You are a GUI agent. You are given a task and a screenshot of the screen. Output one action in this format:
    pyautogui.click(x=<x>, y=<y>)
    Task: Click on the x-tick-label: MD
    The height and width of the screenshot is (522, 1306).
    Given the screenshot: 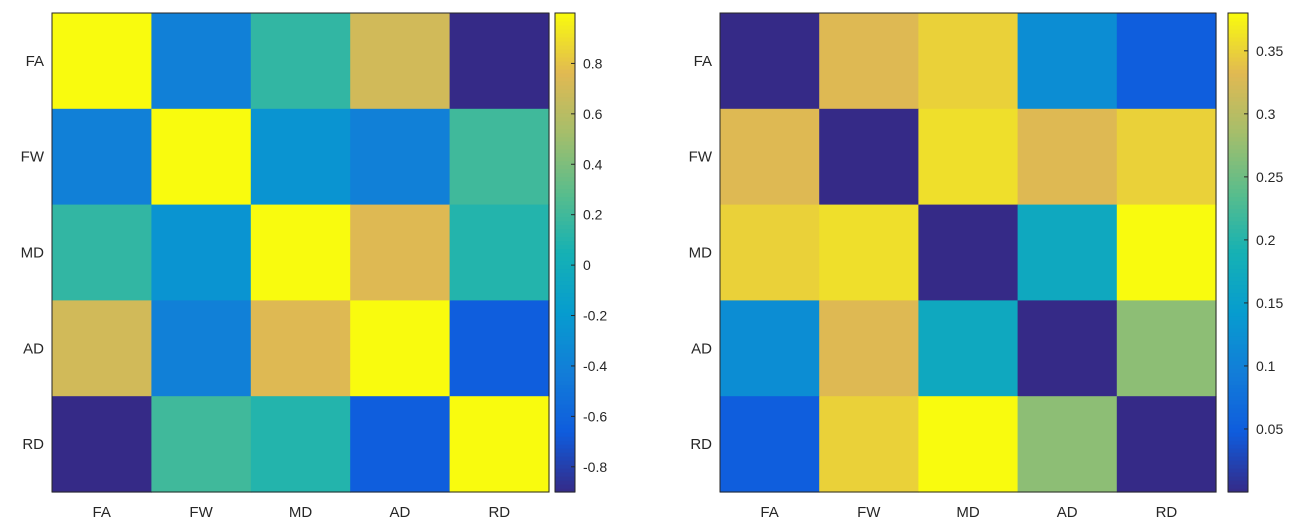 What is the action you would take?
    pyautogui.click(x=300, y=512)
    